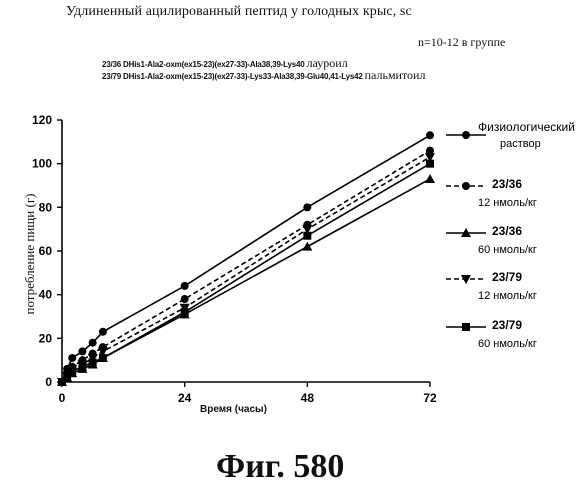  What do you see at coordinates (280, 467) in the screenshot?
I see `figure-label: Фиг. 580` at bounding box center [280, 467].